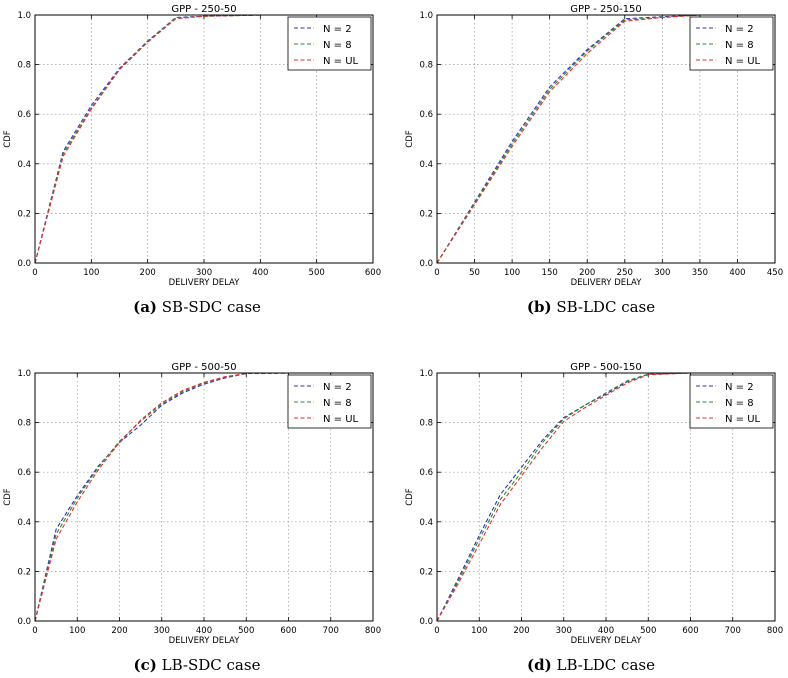 The image size is (788, 678). I want to click on caption-d: (d) LB-LDC case, so click(591, 665).